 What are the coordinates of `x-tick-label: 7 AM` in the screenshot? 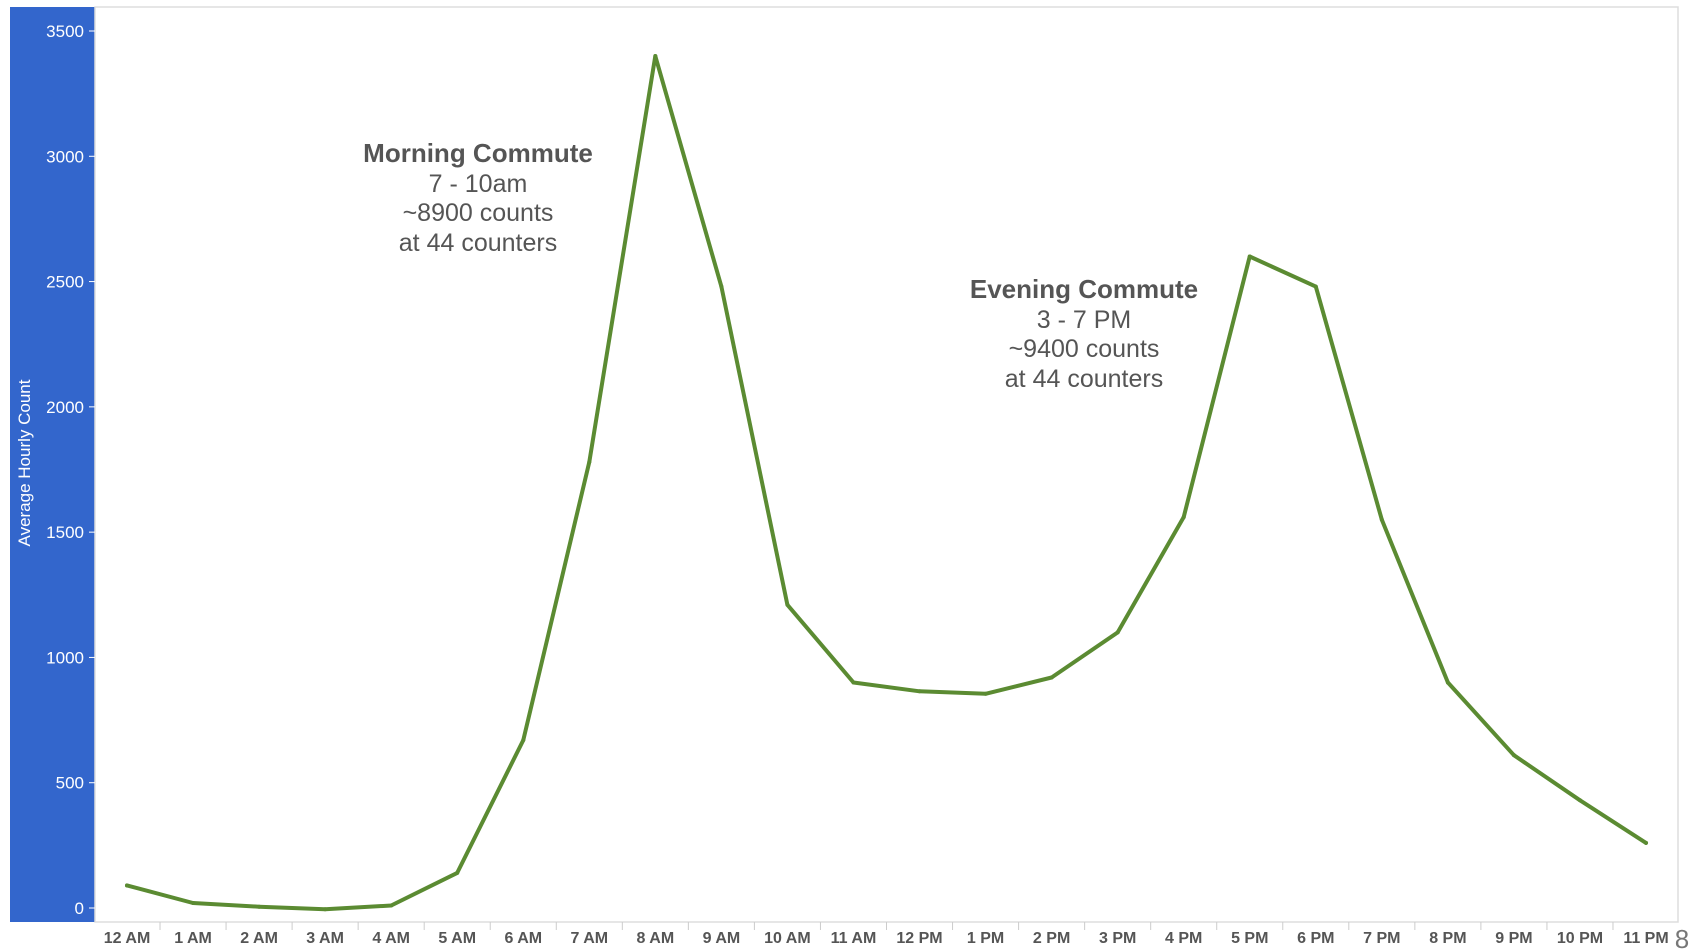 It's located at (589, 938).